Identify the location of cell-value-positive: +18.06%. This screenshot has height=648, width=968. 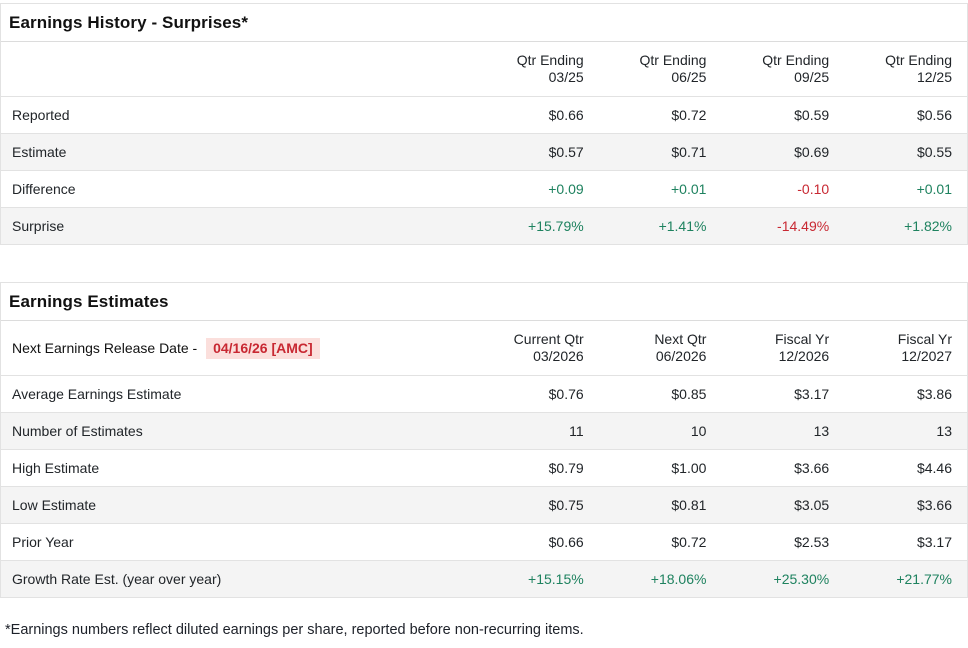
(660, 579).